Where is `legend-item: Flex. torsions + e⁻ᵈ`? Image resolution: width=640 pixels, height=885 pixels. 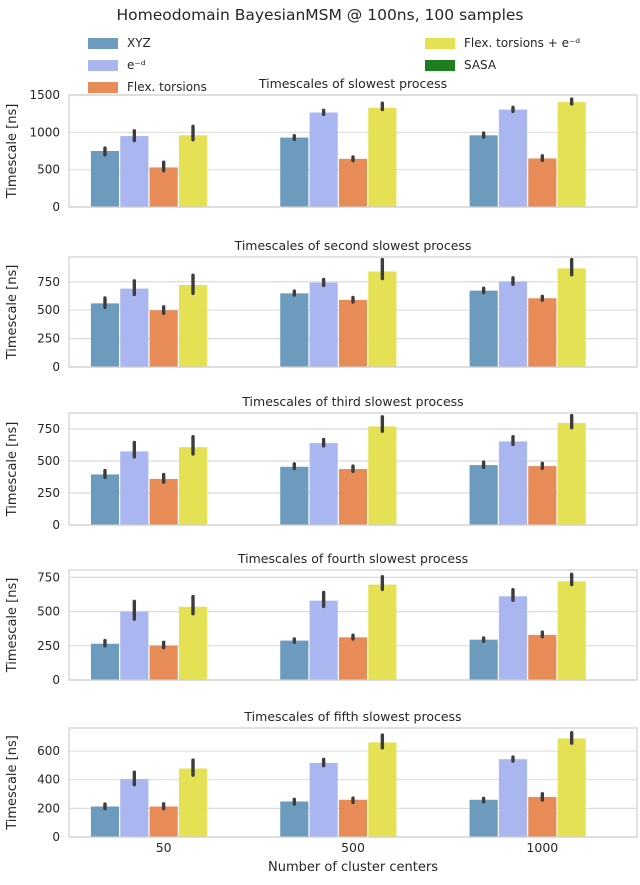 legend-item: Flex. torsions + e⁻ᵈ is located at coordinates (502, 43).